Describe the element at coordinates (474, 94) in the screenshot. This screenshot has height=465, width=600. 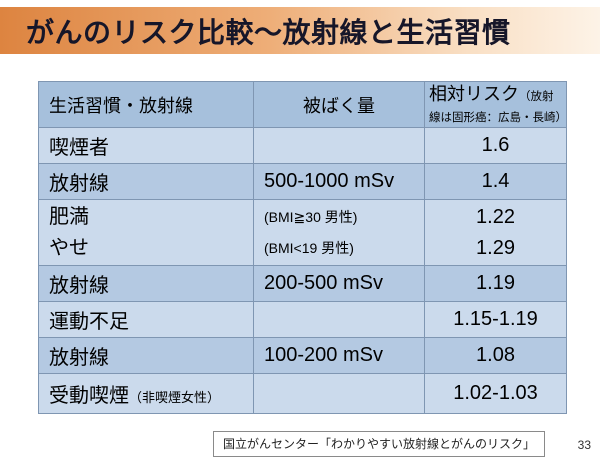
I see `column-header-risk-label: 相対リスク` at that location.